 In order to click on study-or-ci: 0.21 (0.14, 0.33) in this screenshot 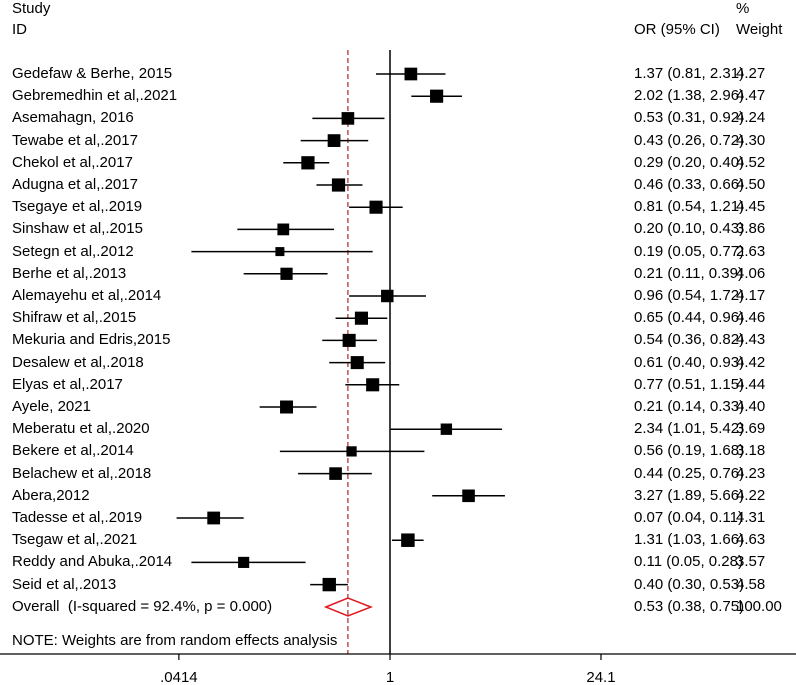, I will do `click(689, 406)`.